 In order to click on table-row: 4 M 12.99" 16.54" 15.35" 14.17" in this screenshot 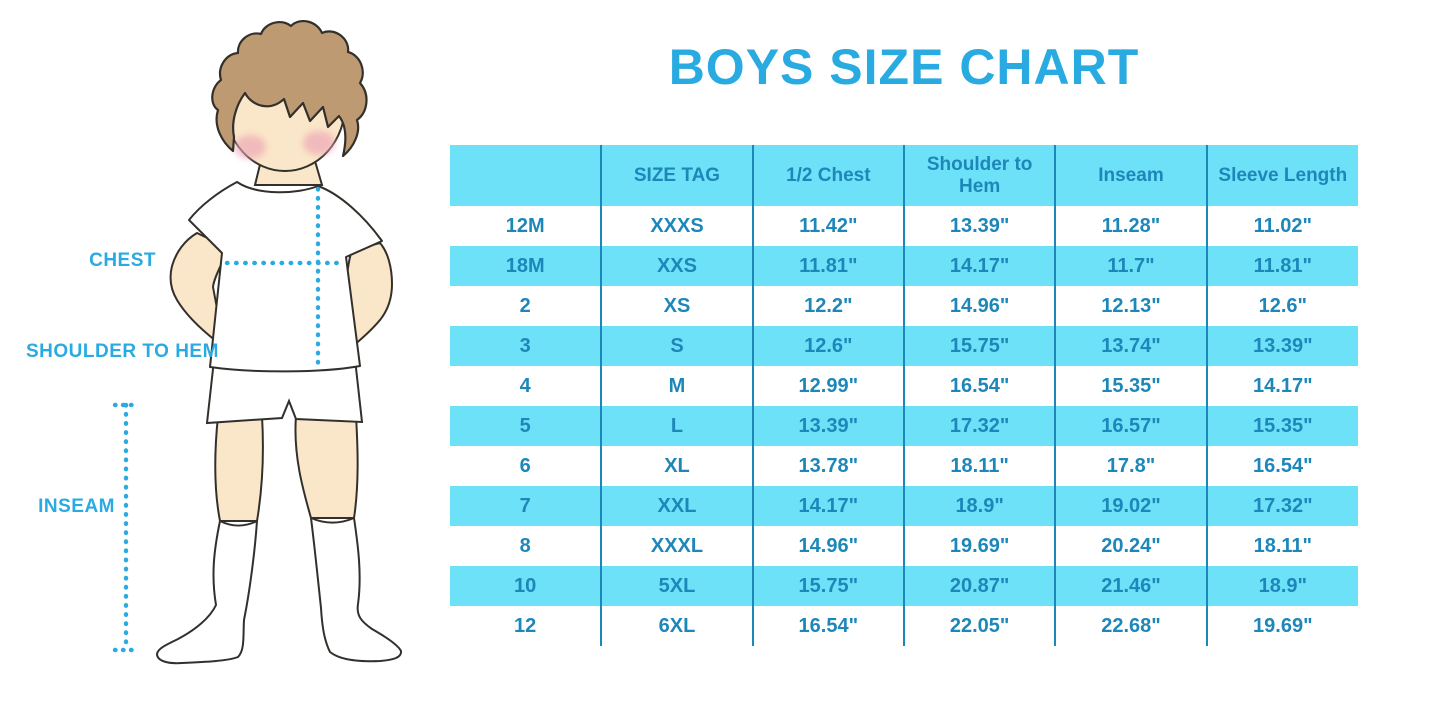, I will do `click(904, 386)`.